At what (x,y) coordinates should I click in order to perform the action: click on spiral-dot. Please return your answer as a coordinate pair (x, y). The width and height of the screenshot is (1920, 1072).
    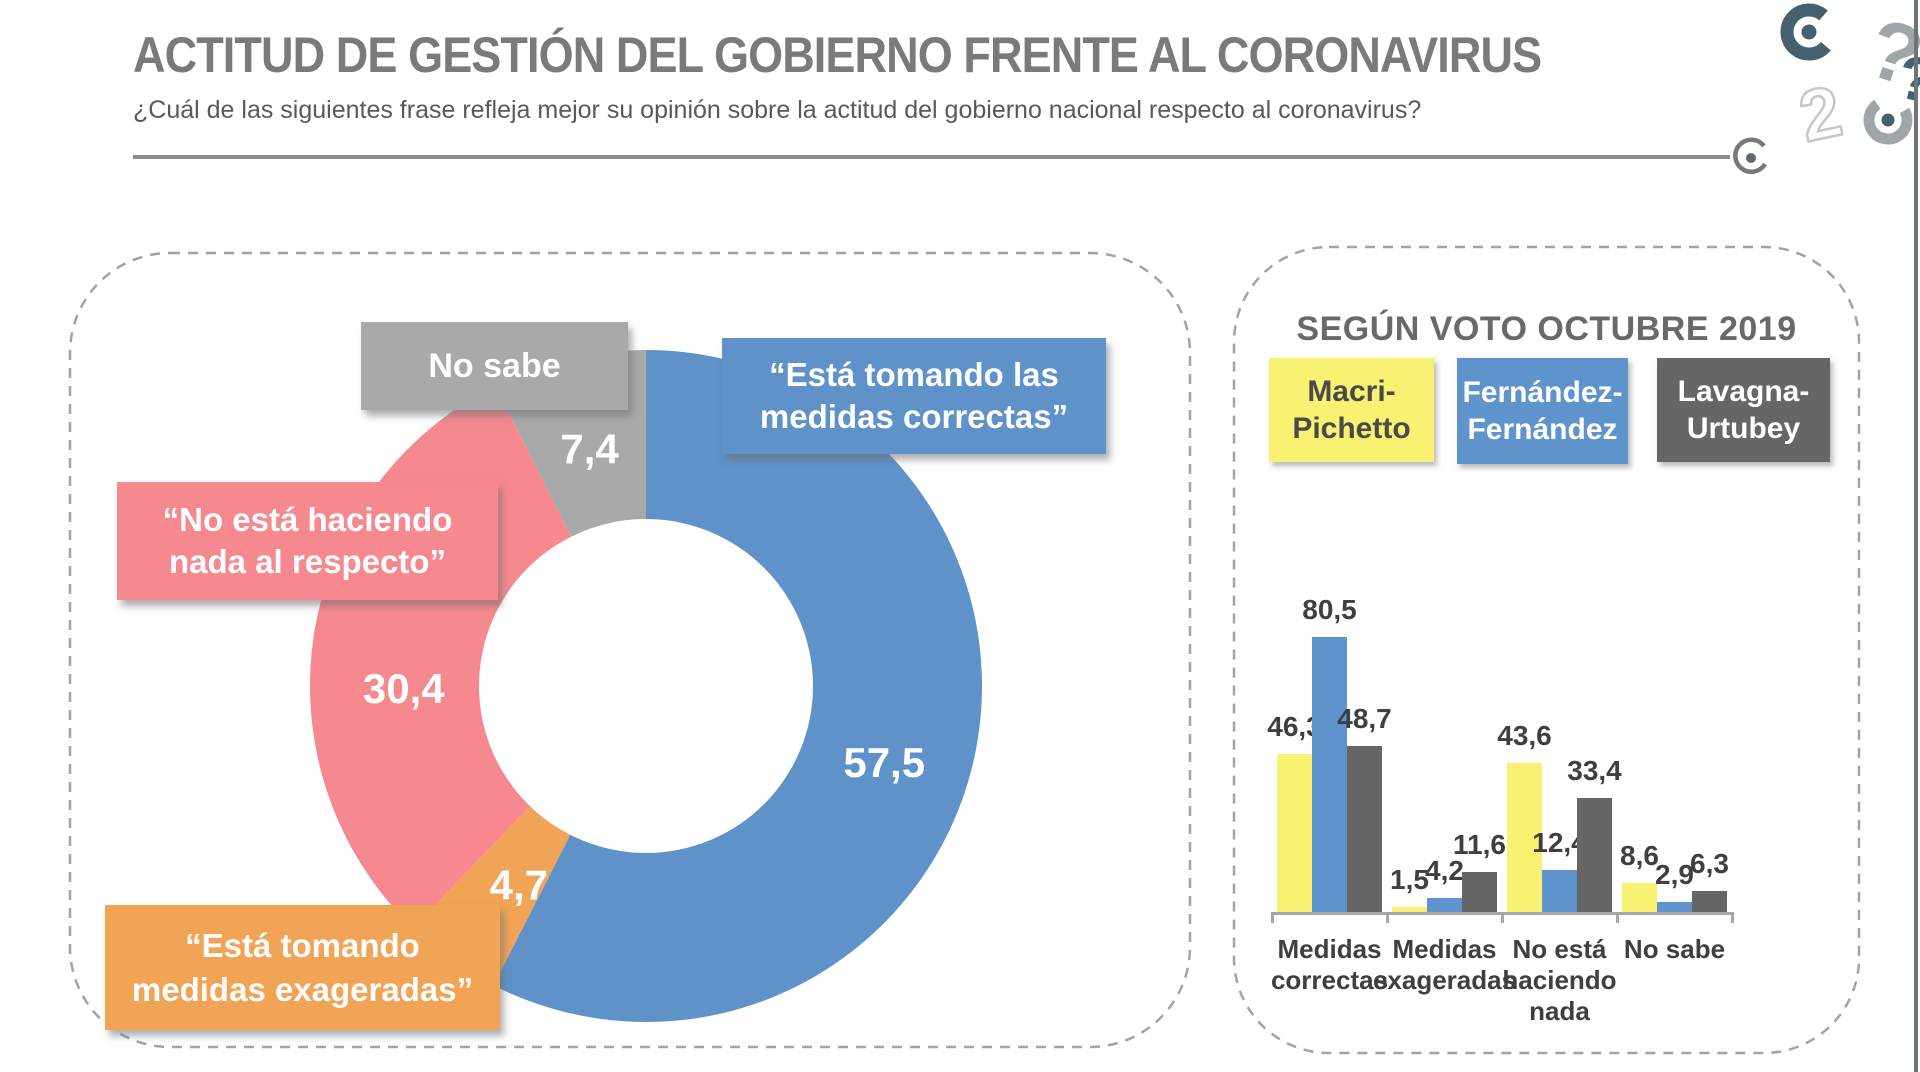
    Looking at the image, I should click on (1751, 158).